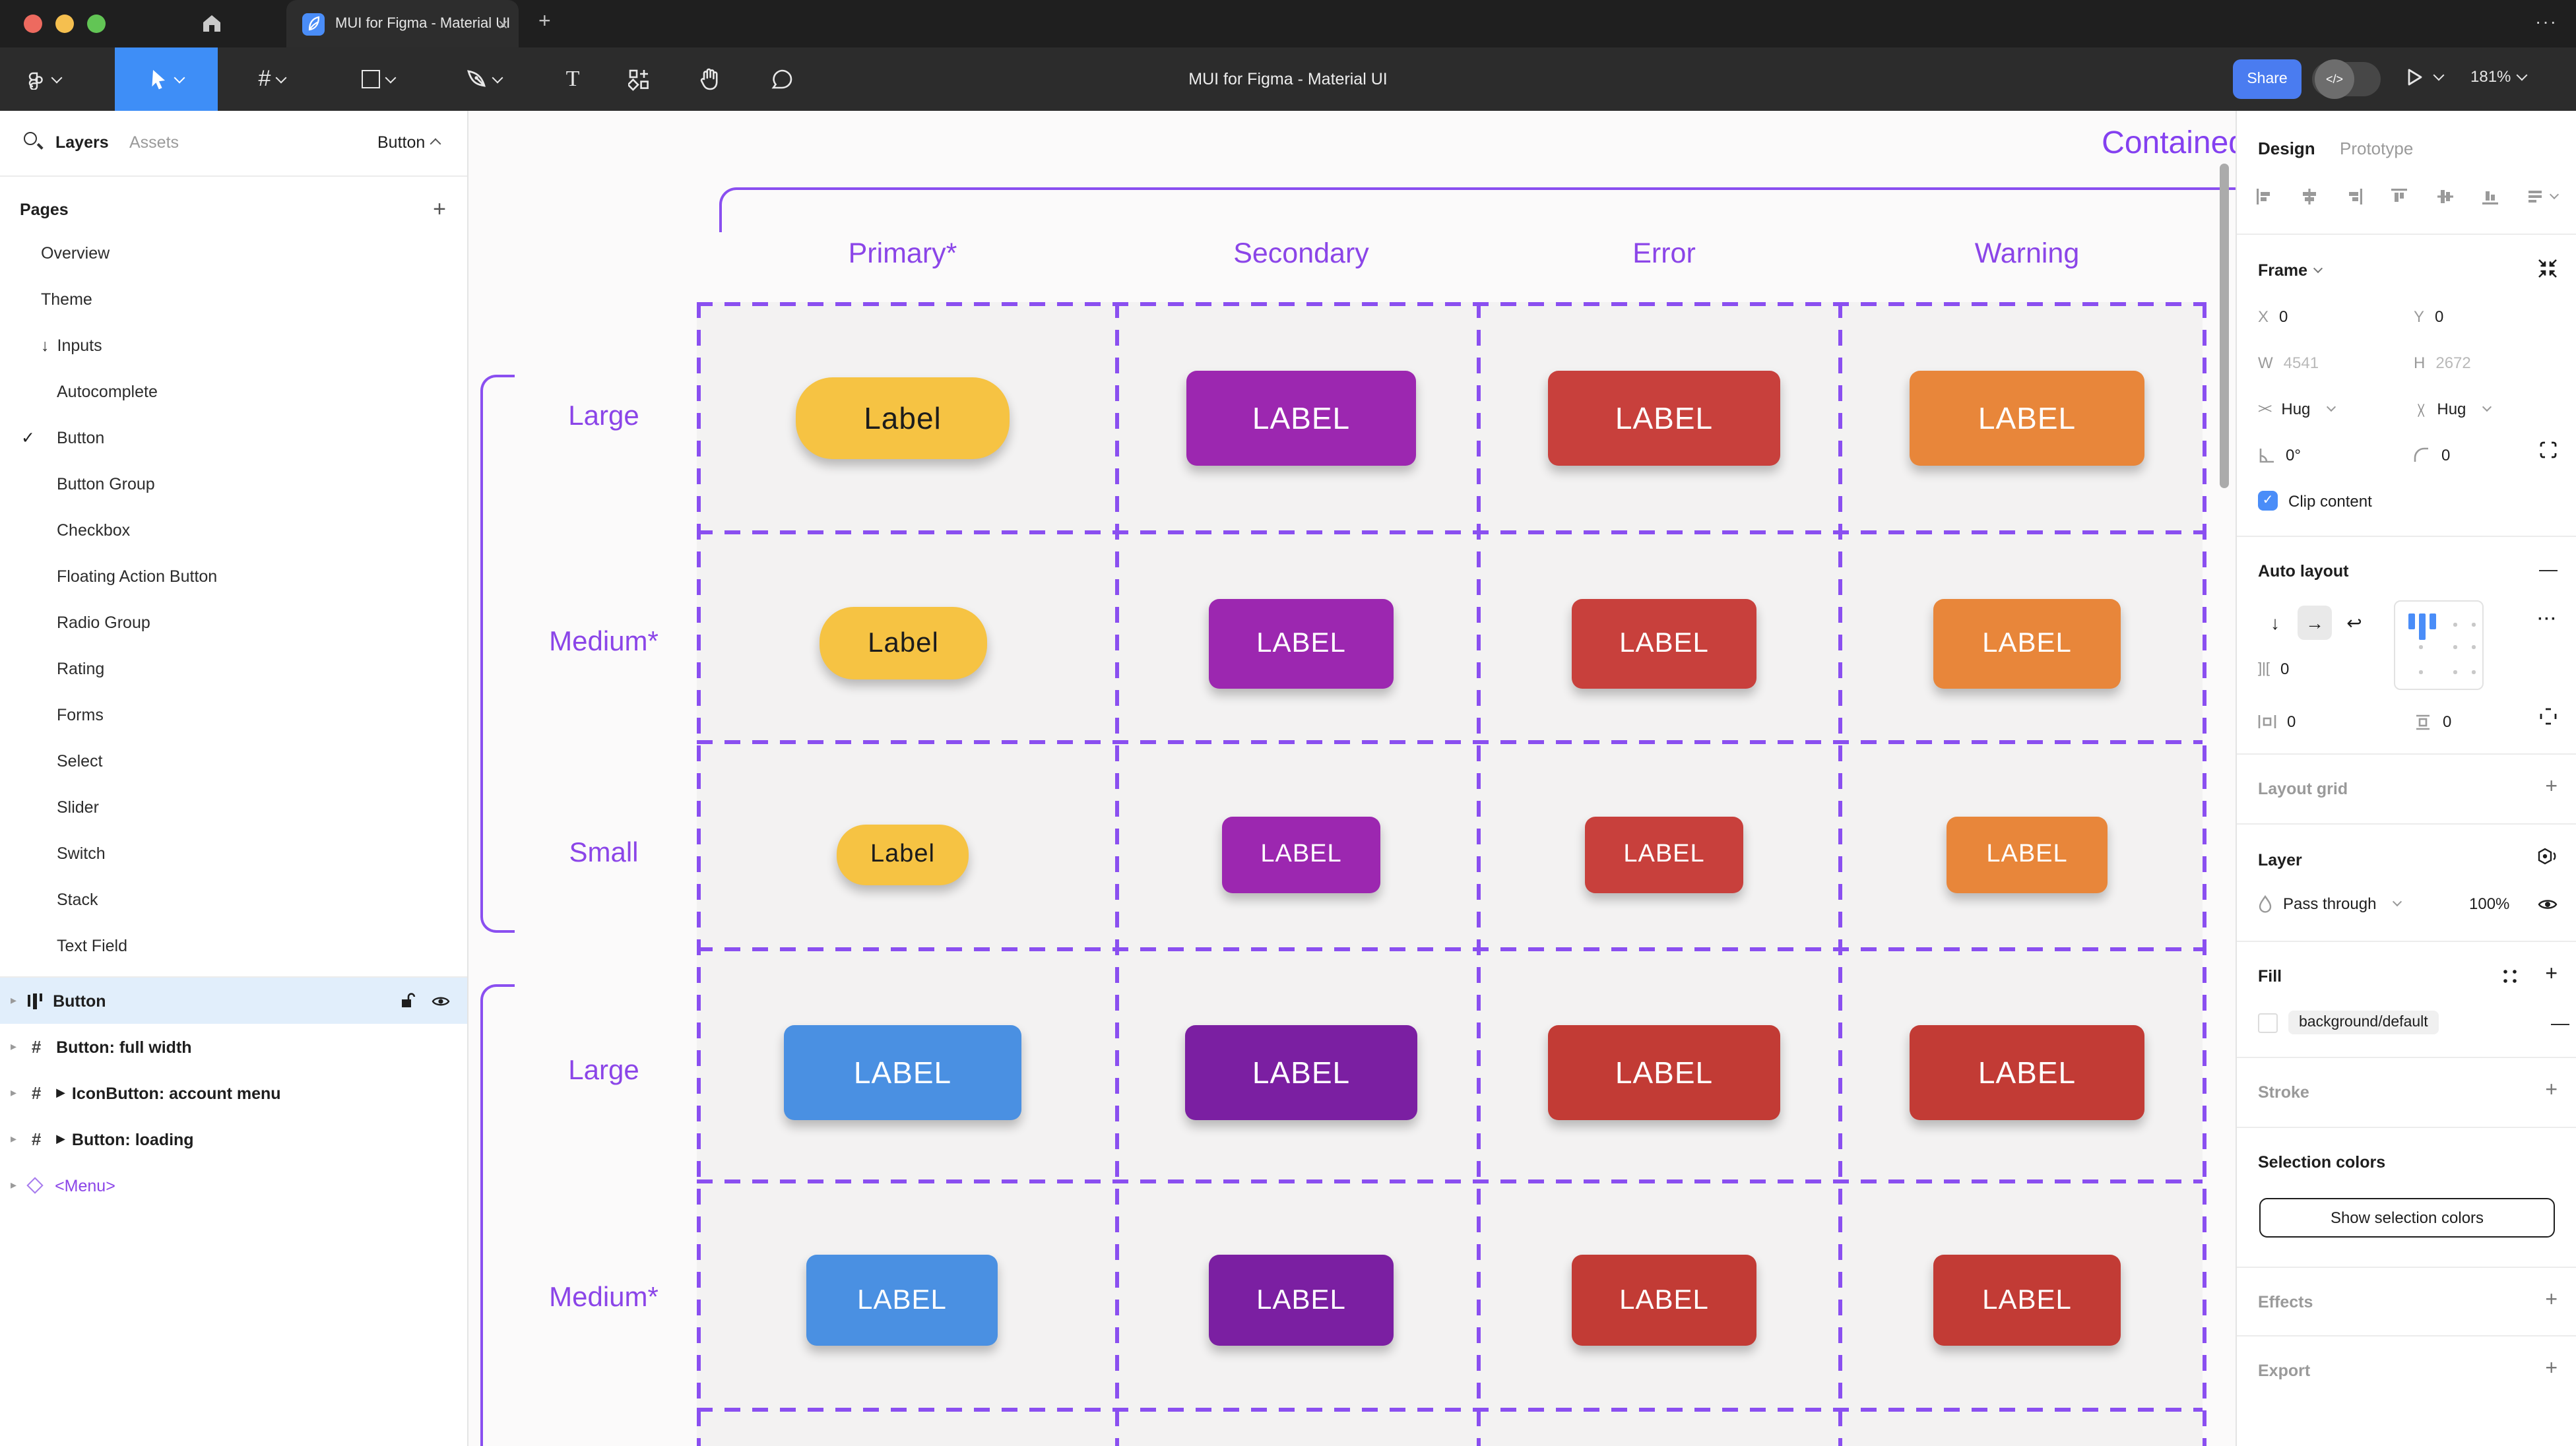 This screenshot has height=1446, width=2576. Describe the element at coordinates (2548, 568) in the screenshot. I see `remove-auto-layout-button: —` at that location.